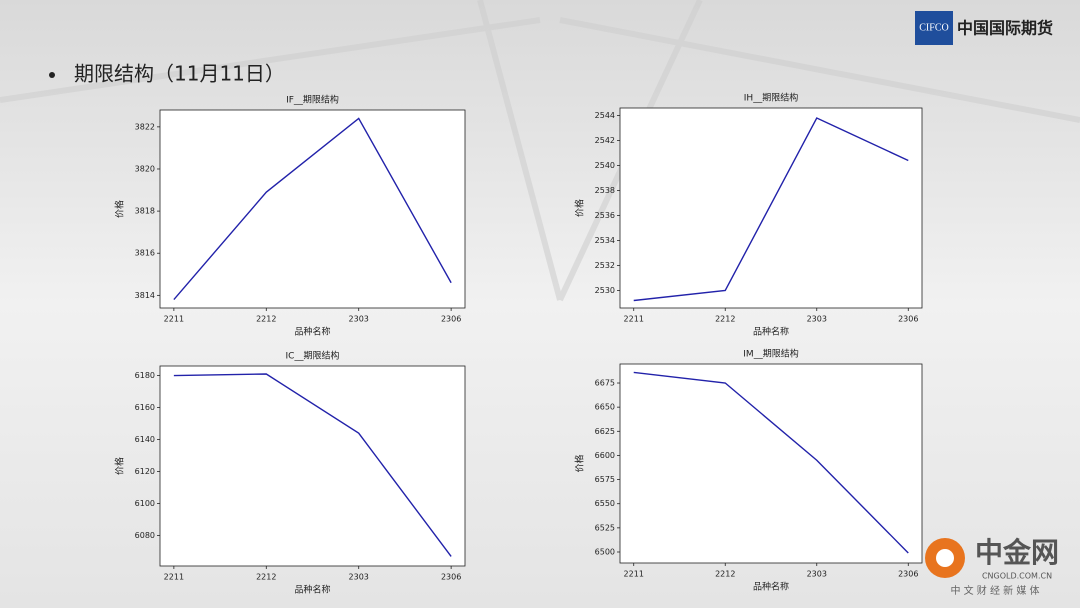 This screenshot has height=608, width=1080. Describe the element at coordinates (605, 140) in the screenshot. I see `y-tick-label: 2542` at that location.